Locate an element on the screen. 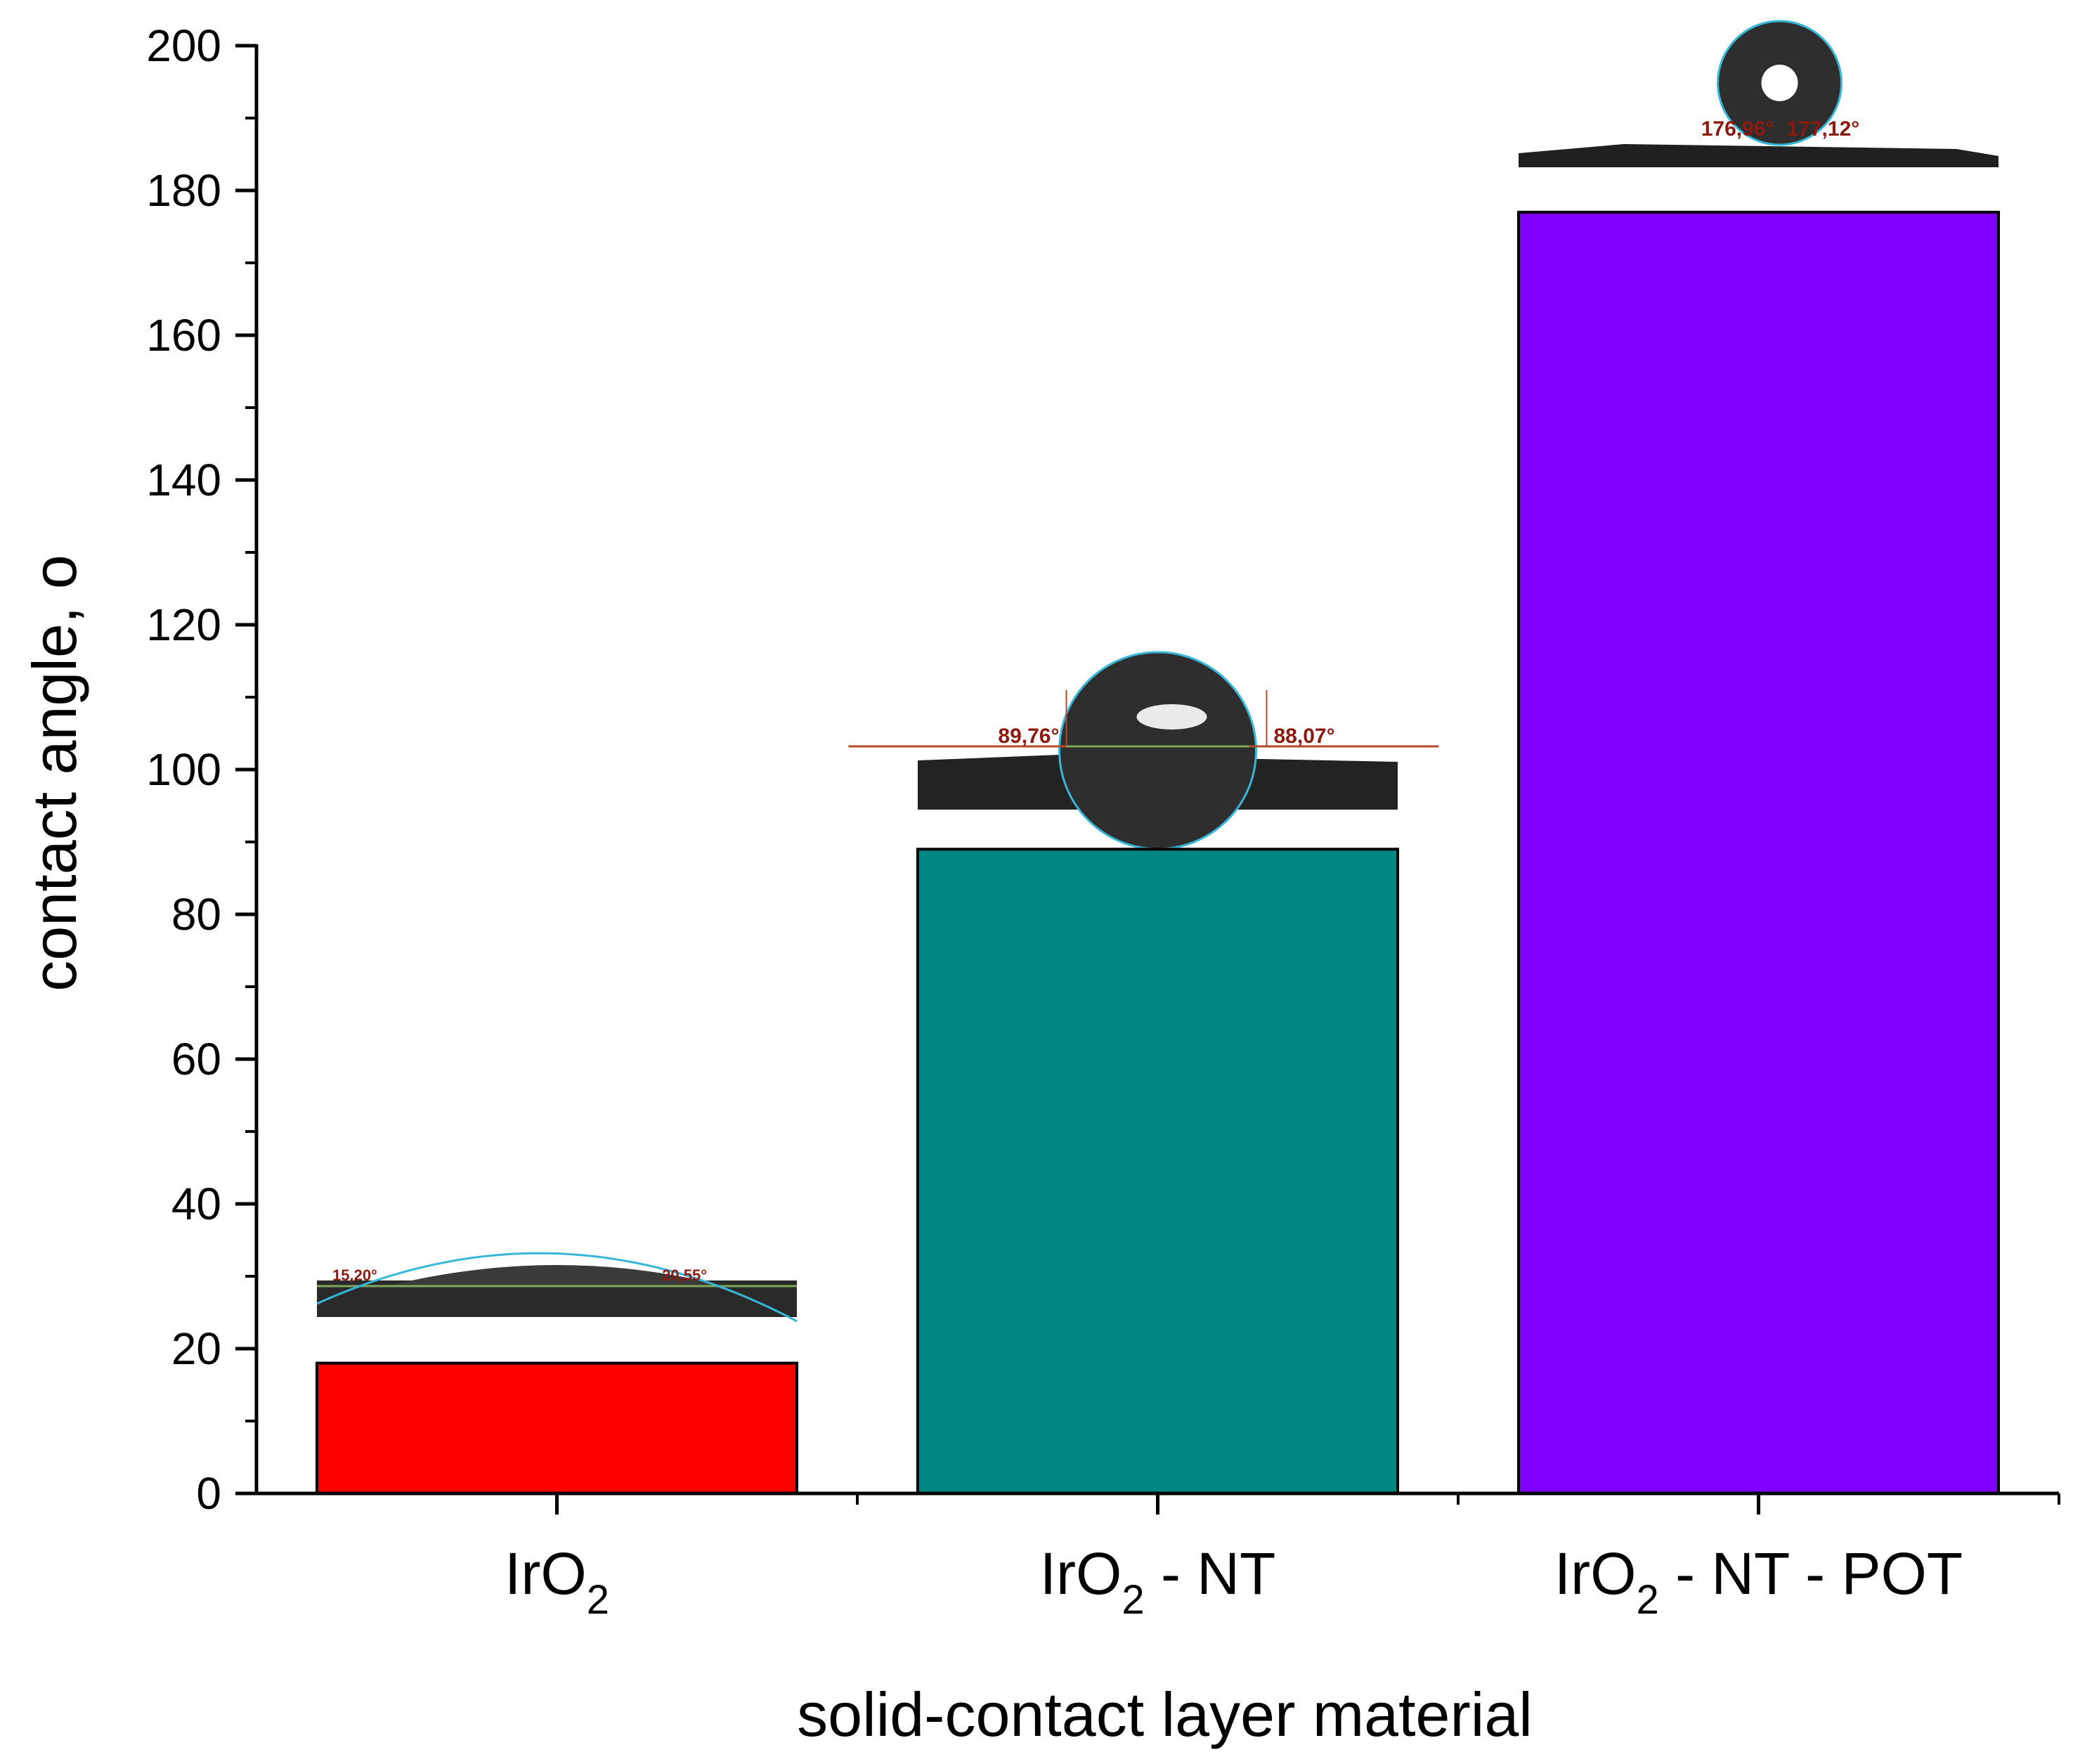  droplet-3-right-angle: 177,12° is located at coordinates (1824, 129).